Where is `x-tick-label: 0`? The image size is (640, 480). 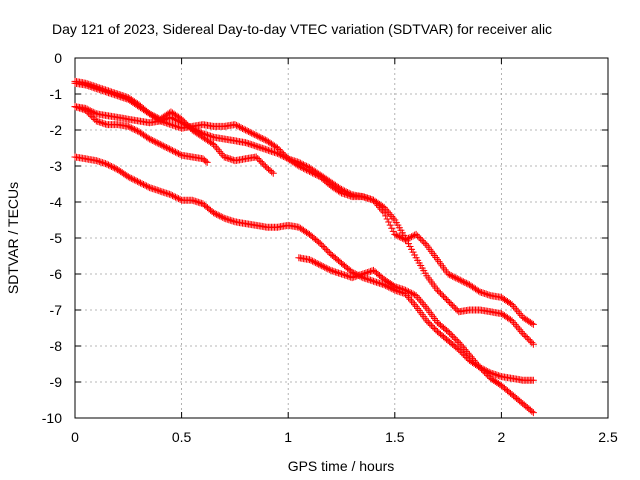
x-tick-label: 0 is located at coordinates (75, 437).